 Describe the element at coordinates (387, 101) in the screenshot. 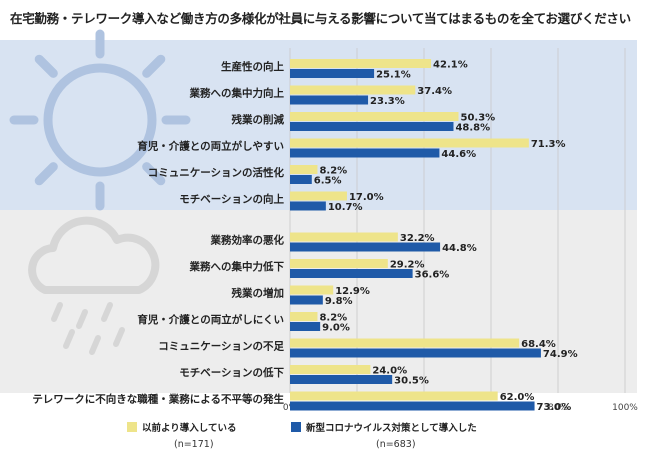

I see `data-label: 23.3%` at that location.